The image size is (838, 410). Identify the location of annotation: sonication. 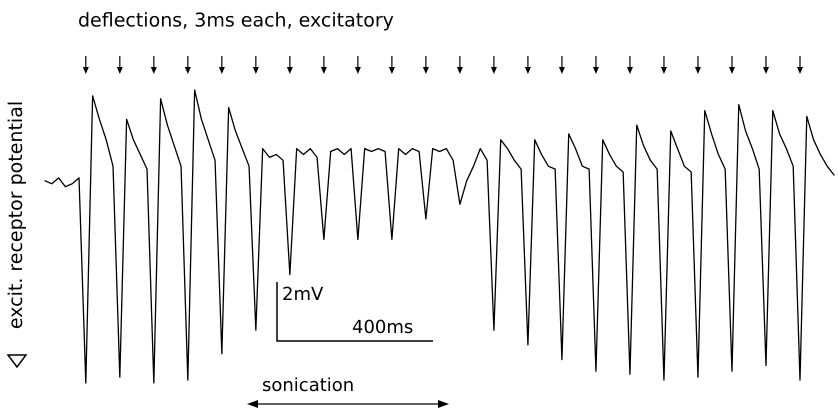
(308, 385).